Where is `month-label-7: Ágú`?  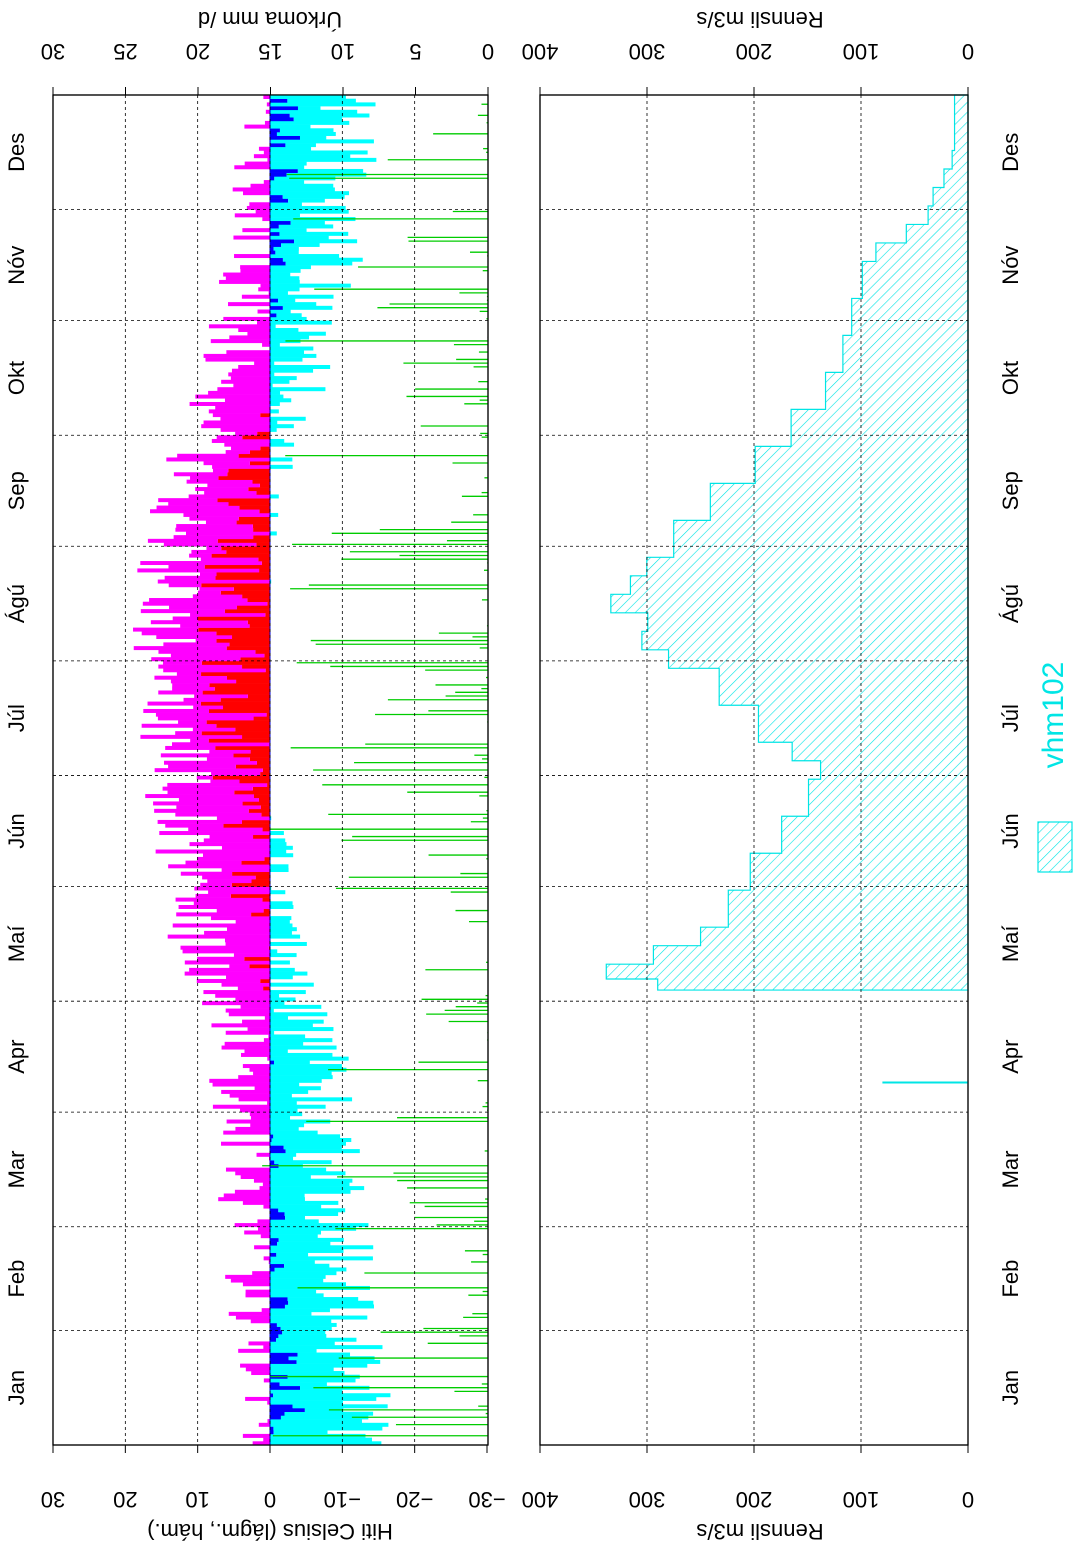
month-label-7: Ágú is located at coordinates (1010, 603).